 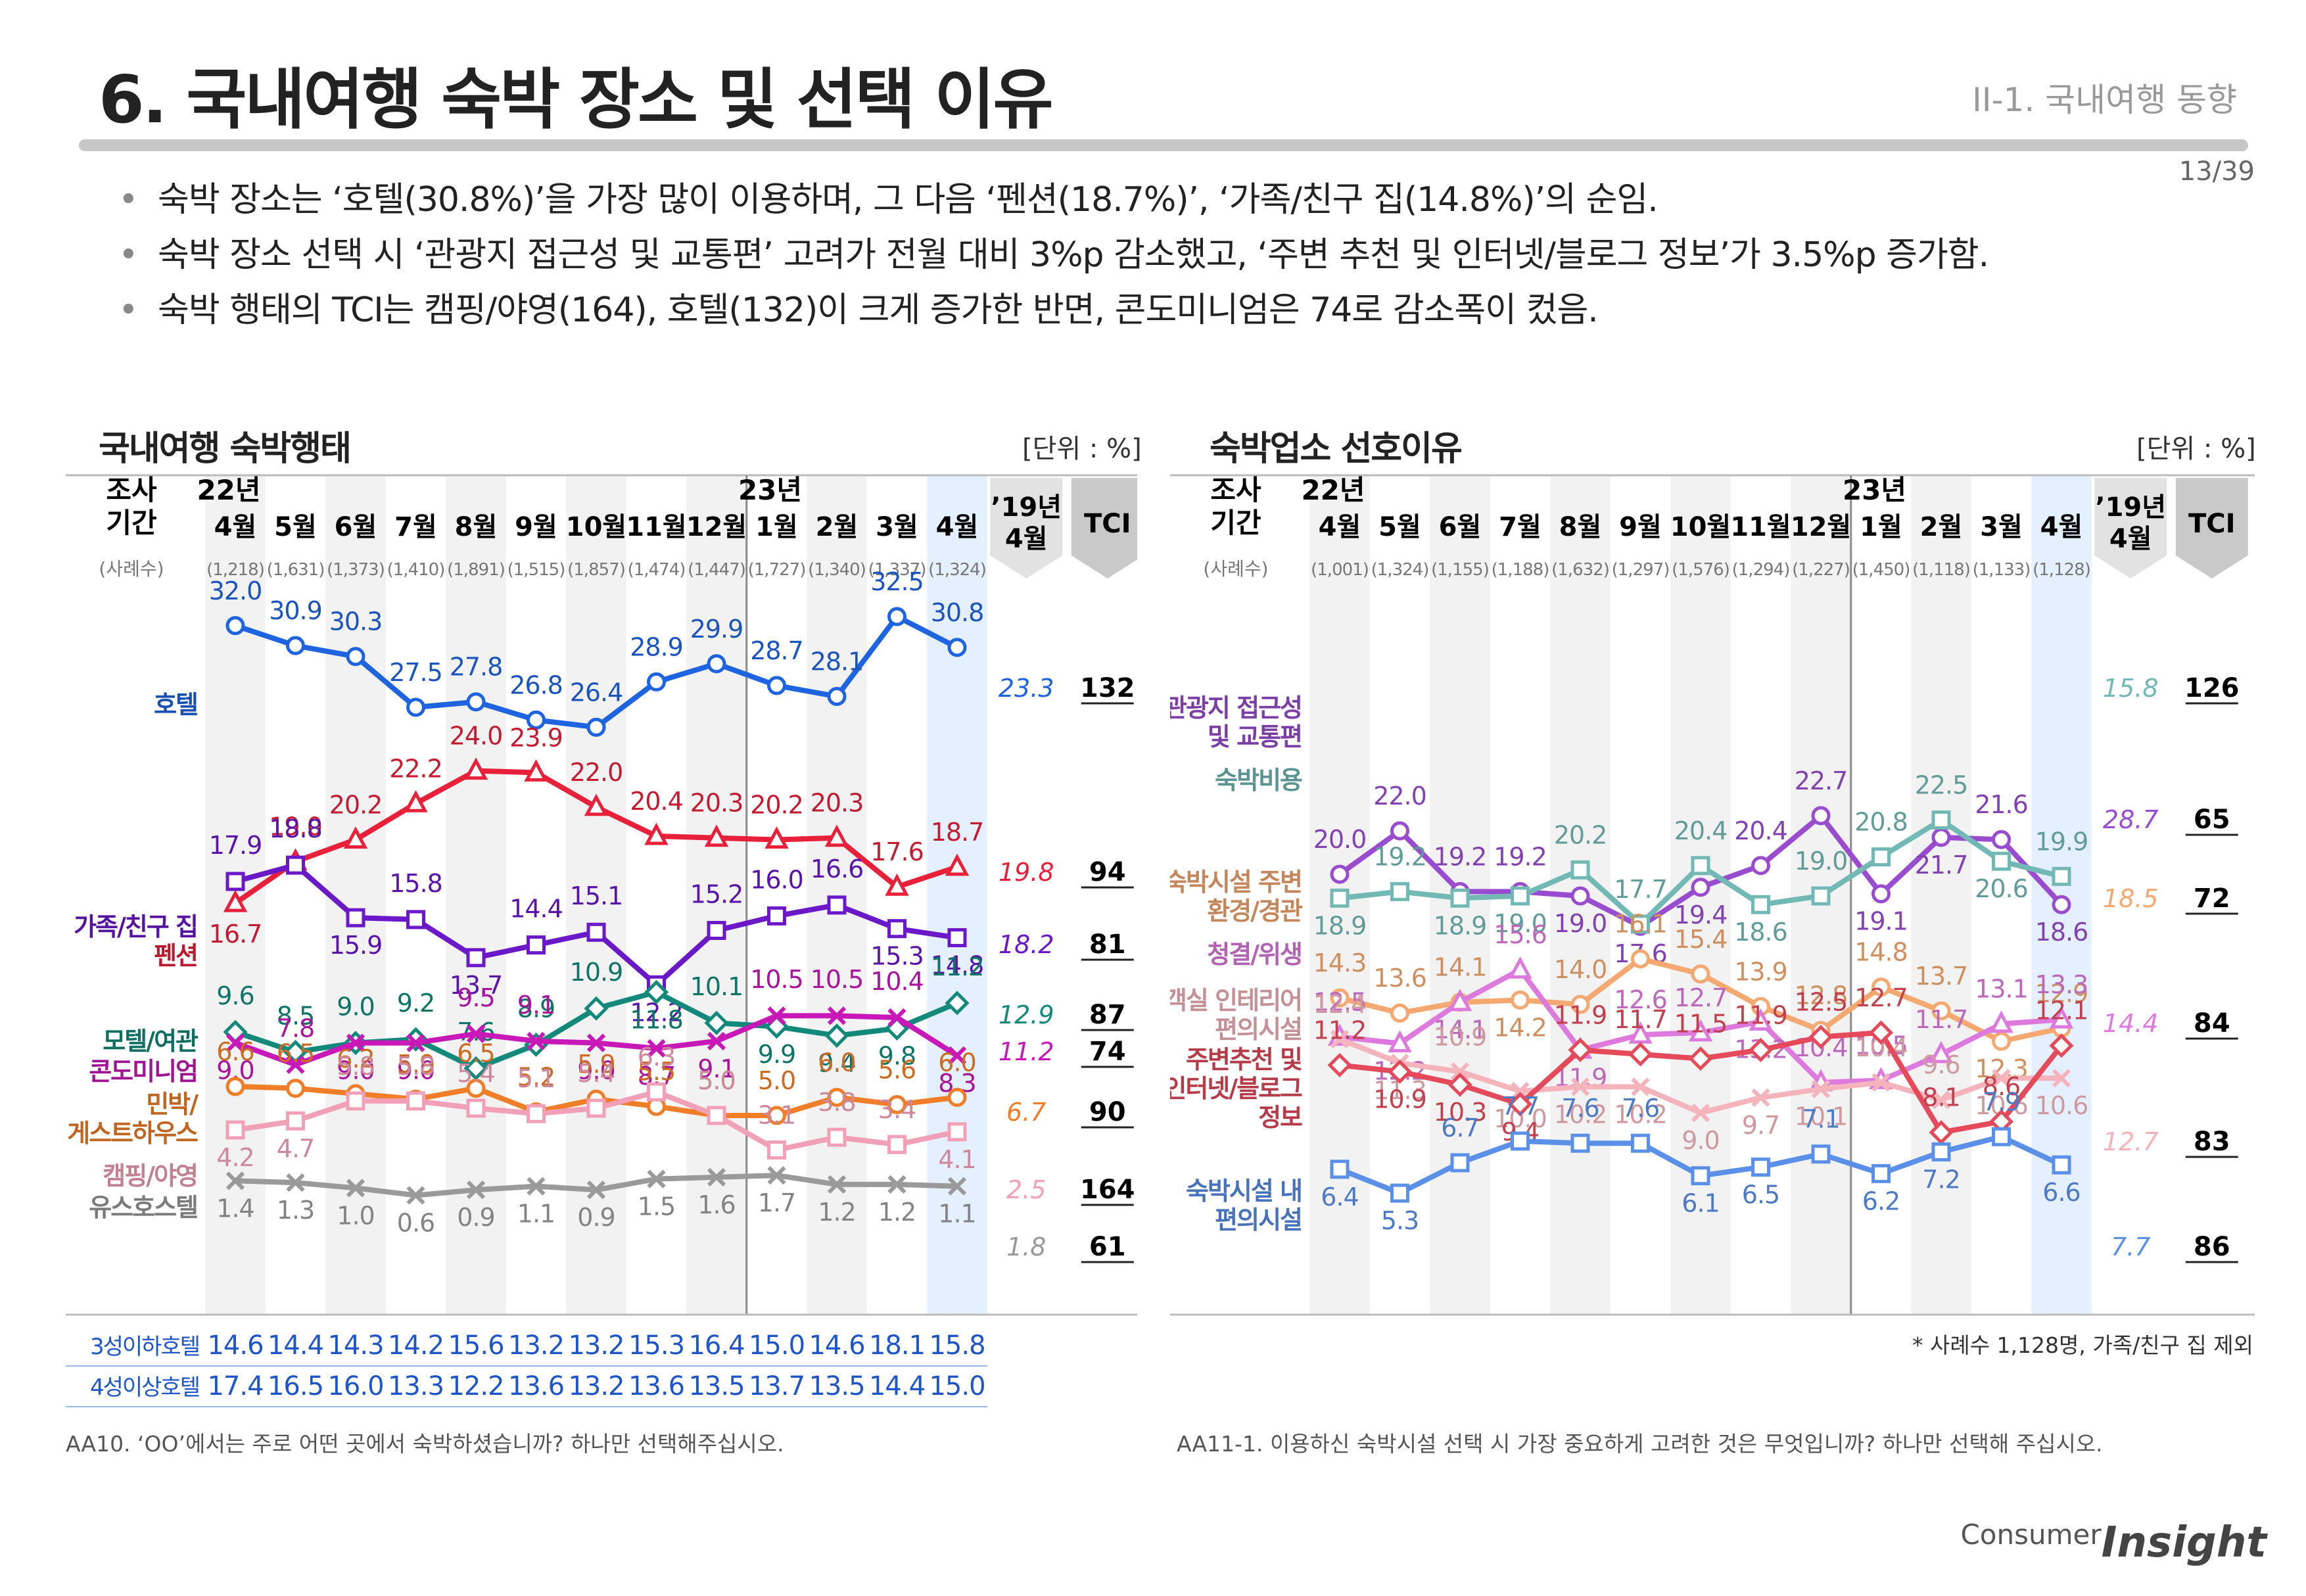 What do you see at coordinates (1520, 1027) in the screenshot?
I see `data-label: 14.2` at bounding box center [1520, 1027].